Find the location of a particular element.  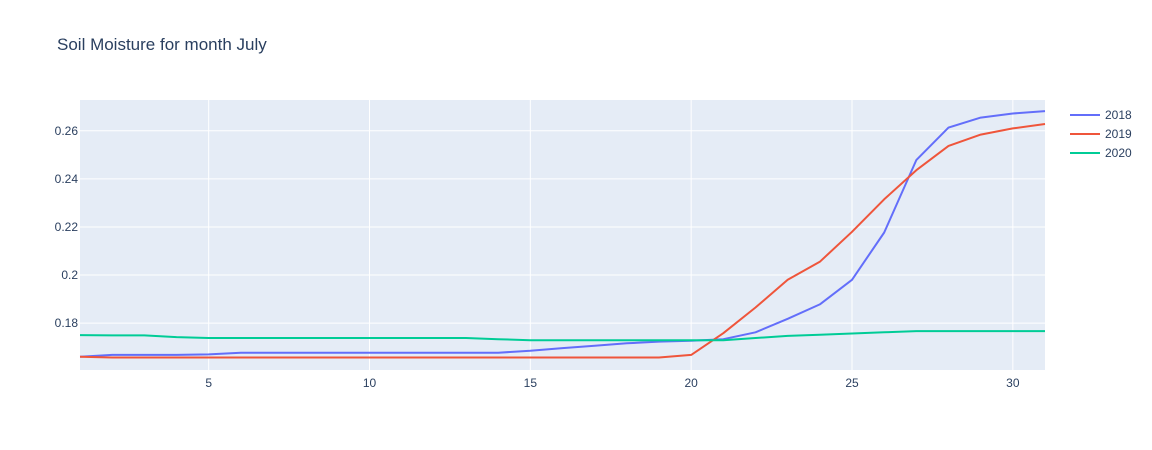

legend-item-2020: 2020 is located at coordinates (1101, 153).